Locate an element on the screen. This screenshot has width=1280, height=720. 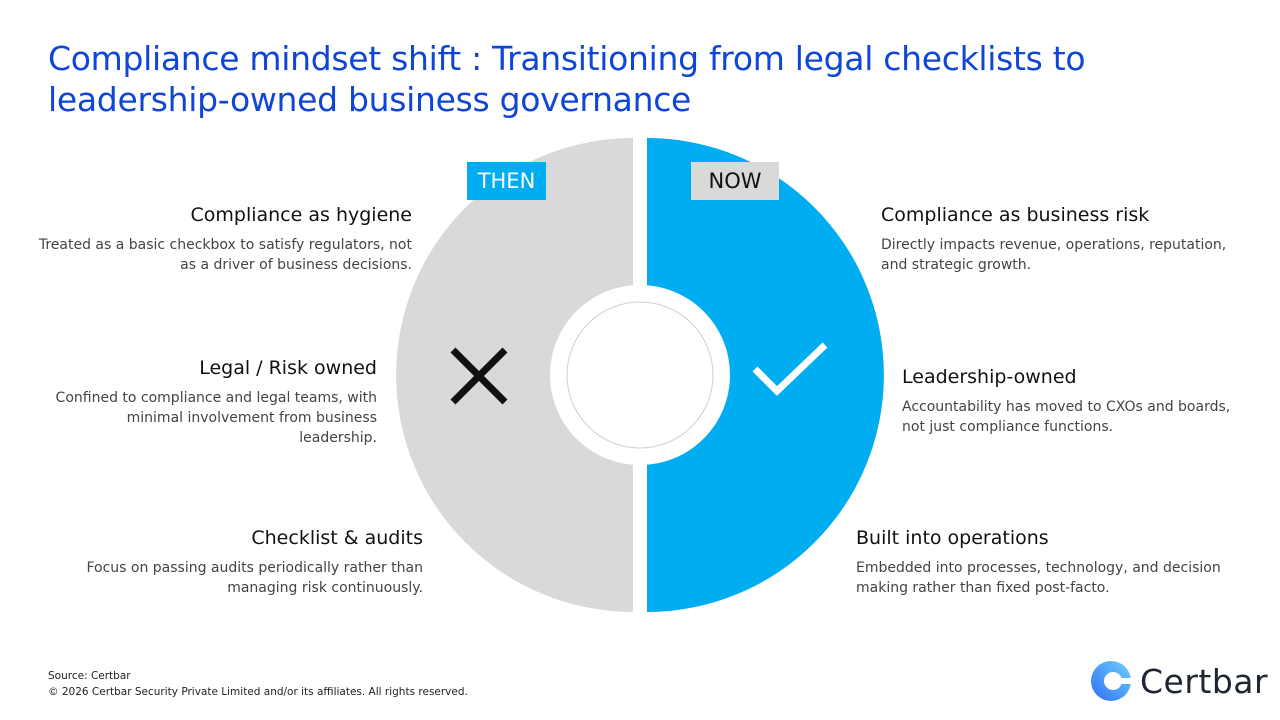
item-heading: Compliance as hygiene is located at coordinates (301, 215).